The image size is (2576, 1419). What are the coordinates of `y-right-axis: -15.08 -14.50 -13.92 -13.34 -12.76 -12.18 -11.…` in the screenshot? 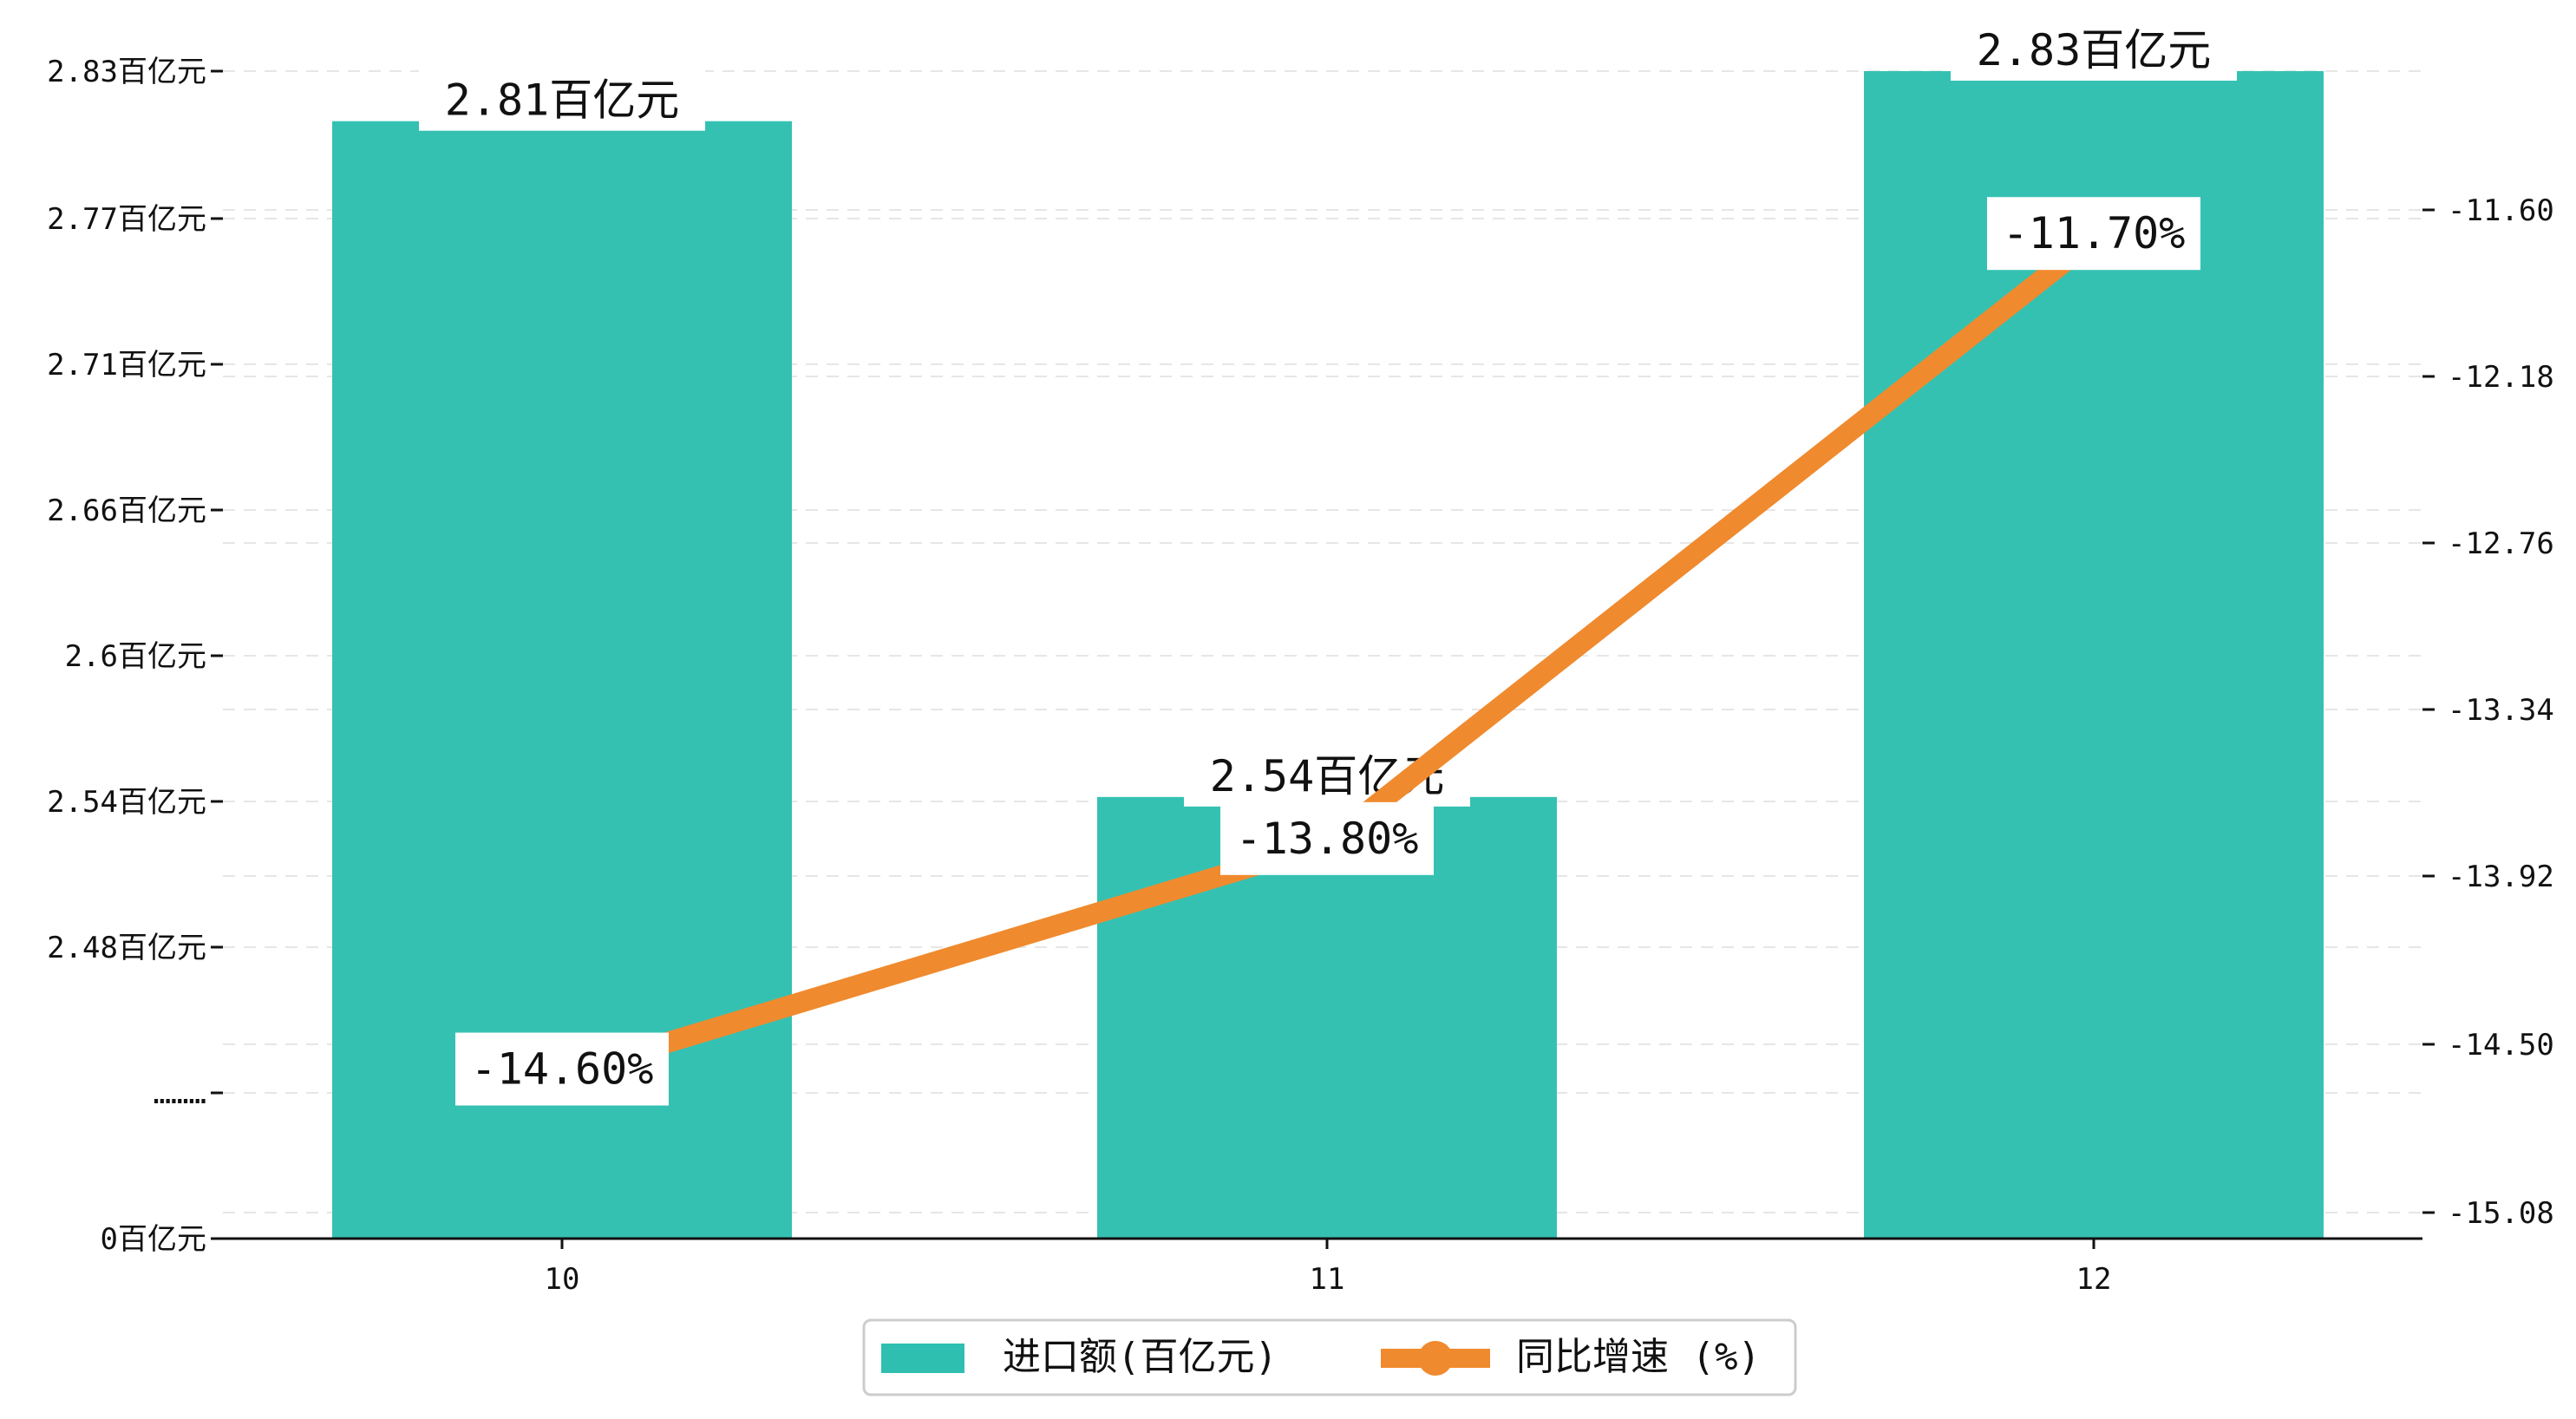 It's located at (2488, 712).